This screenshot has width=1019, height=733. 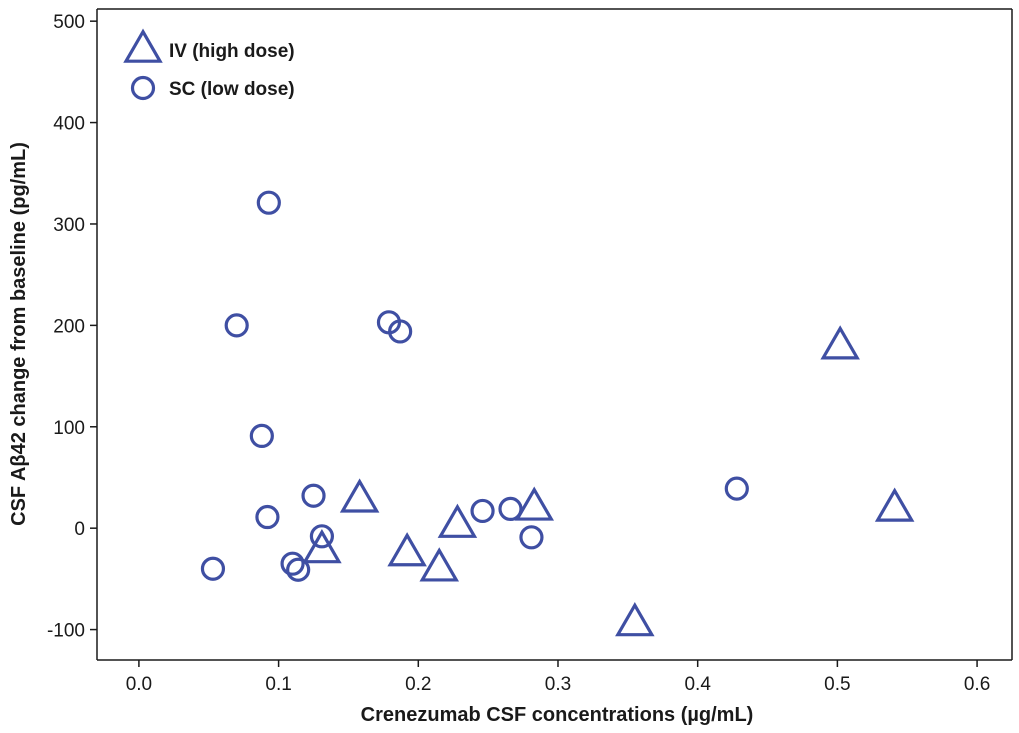 I want to click on y-tick-label: 400, so click(x=69, y=124).